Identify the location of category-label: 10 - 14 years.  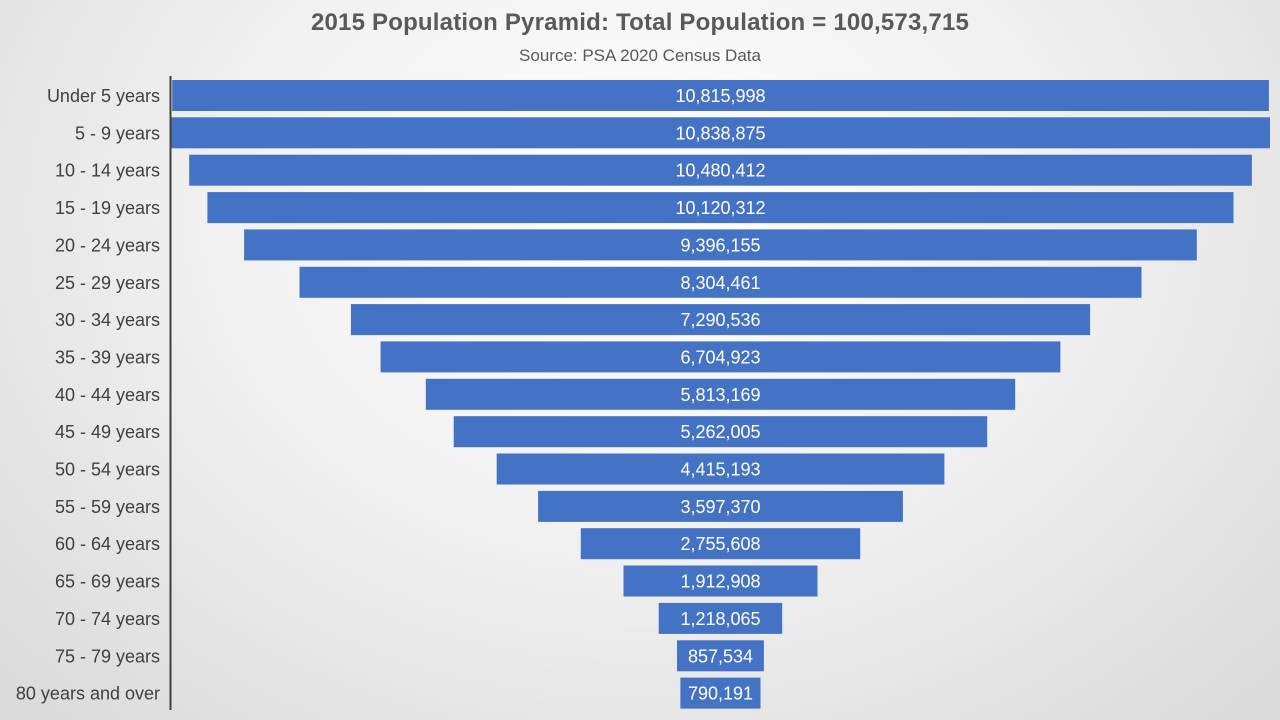
(107, 171).